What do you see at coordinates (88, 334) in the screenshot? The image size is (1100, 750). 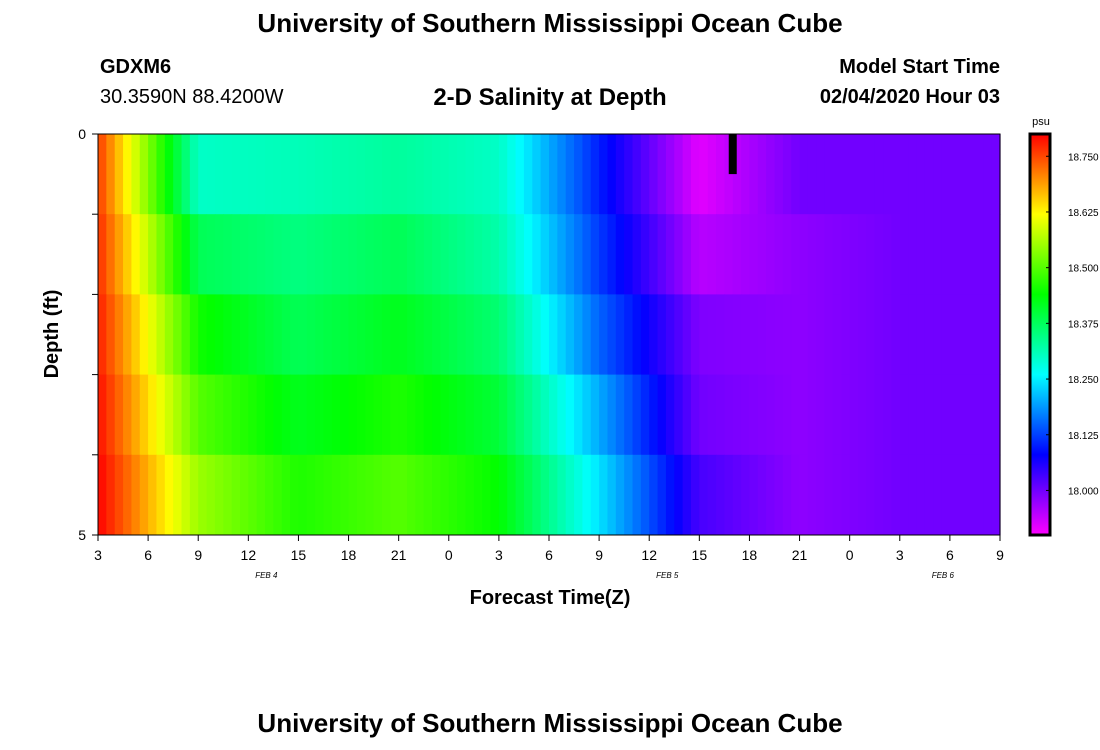 I see `y-axis-ticks: 05` at bounding box center [88, 334].